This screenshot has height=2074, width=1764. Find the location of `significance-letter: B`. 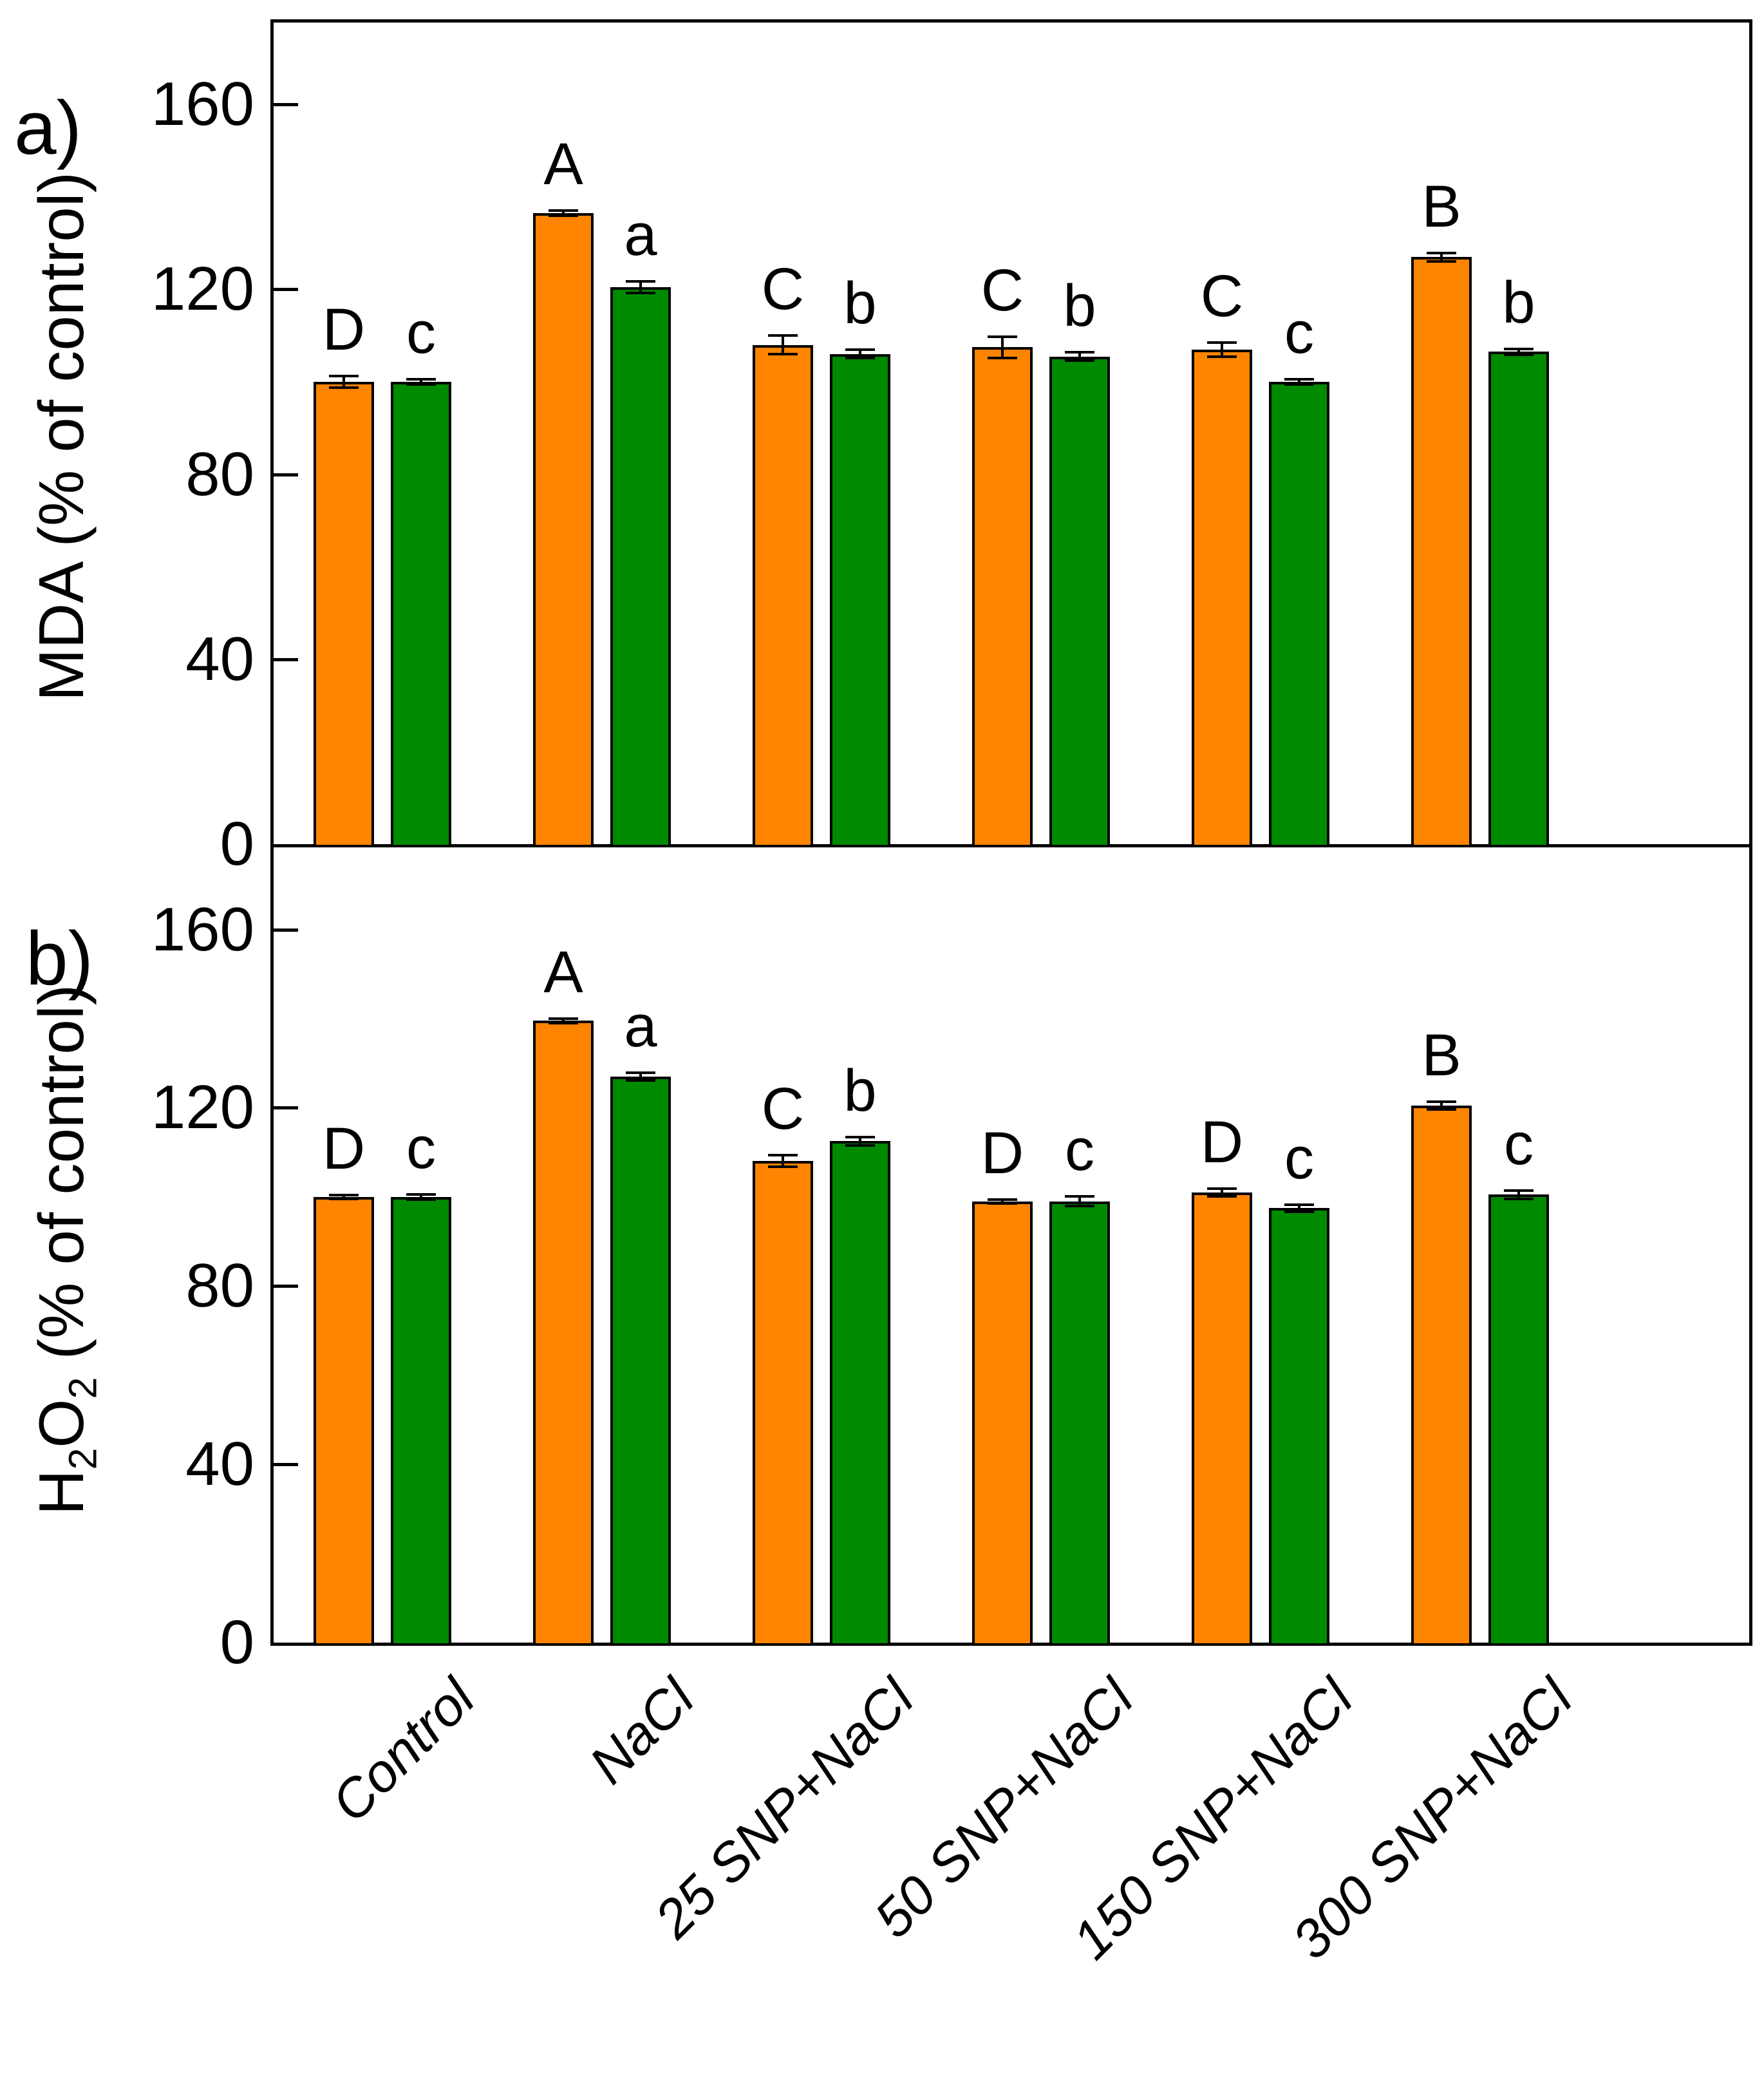

significance-letter: B is located at coordinates (1442, 1055).